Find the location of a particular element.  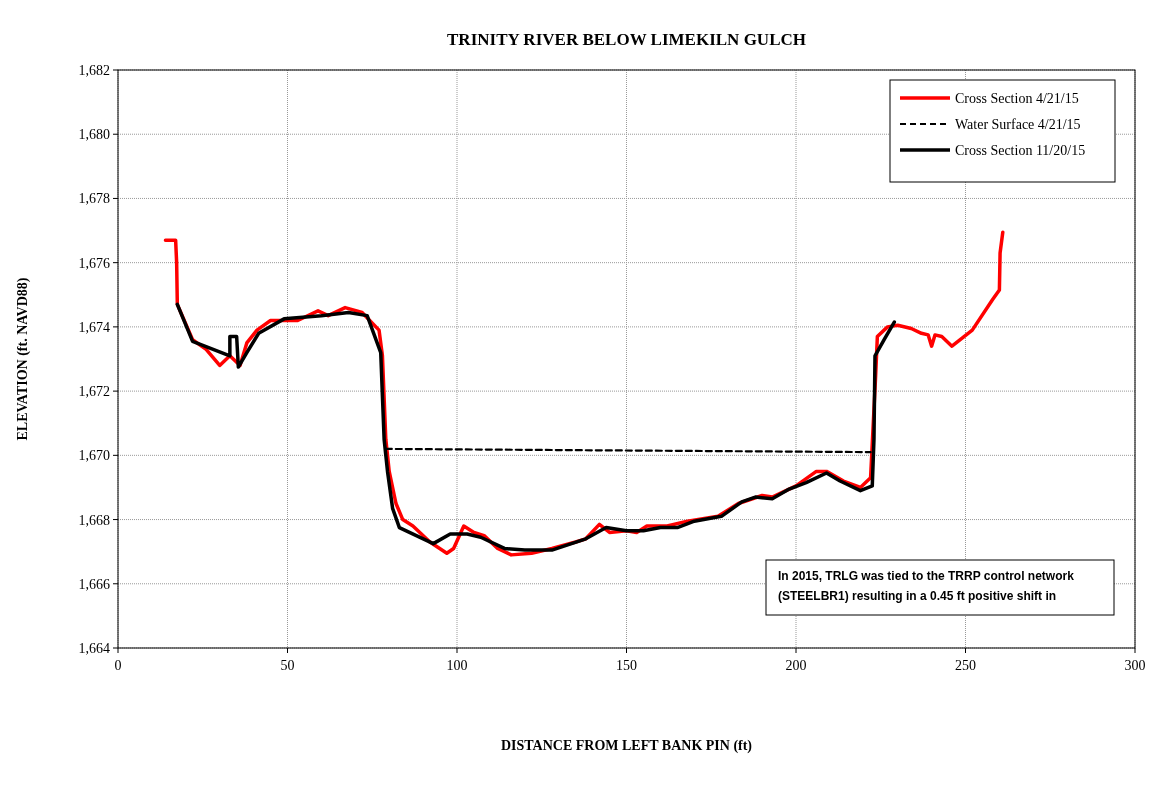

y-tick-label: 1,670 is located at coordinates (94, 456).